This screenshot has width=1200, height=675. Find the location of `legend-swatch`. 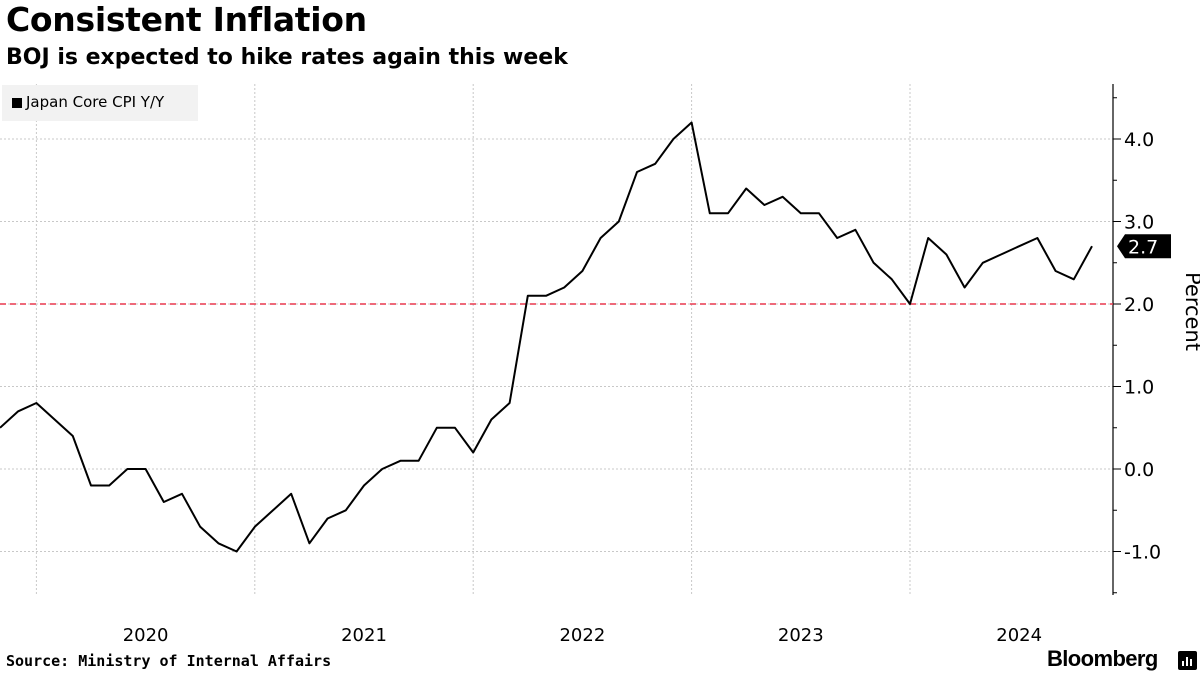

legend-swatch is located at coordinates (17, 103).